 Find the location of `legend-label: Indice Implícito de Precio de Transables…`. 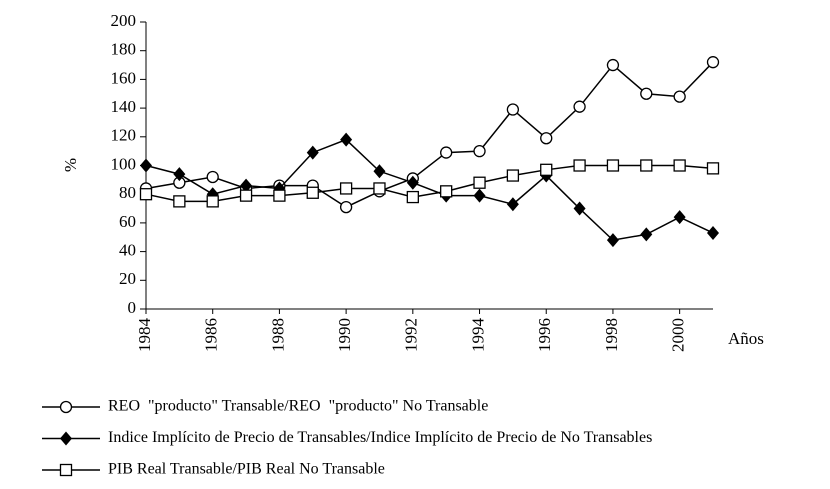

legend-label: Indice Implícito de Precio de Transables… is located at coordinates (380, 437).